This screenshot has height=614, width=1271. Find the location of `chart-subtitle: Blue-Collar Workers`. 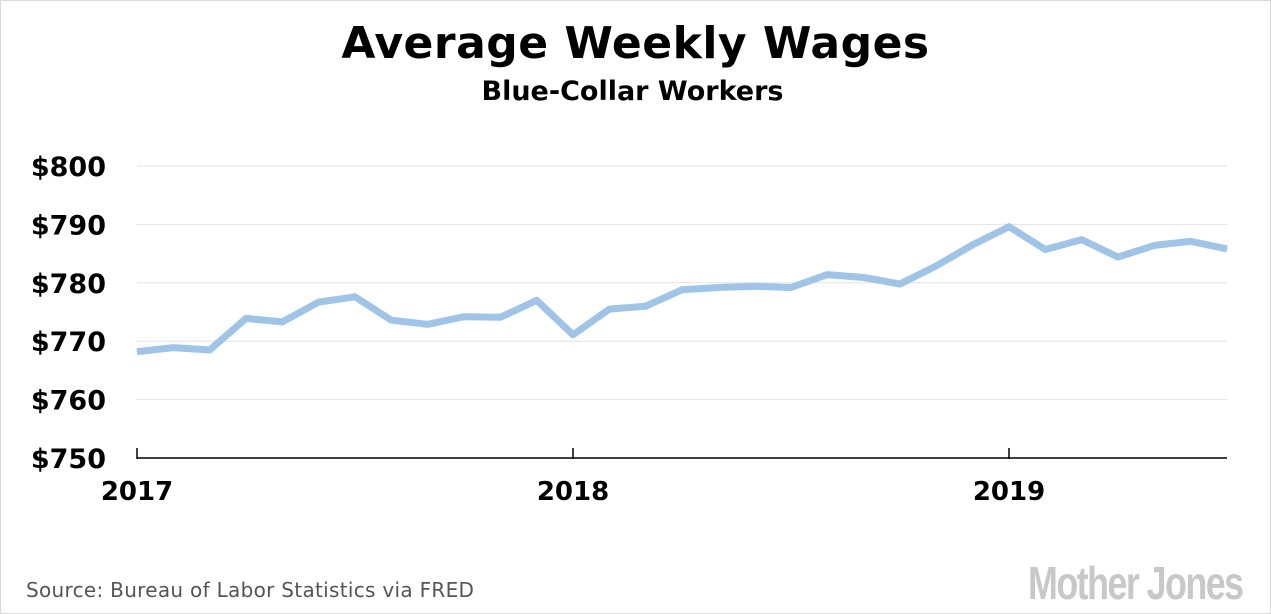

chart-subtitle: Blue-Collar Workers is located at coordinates (632, 91).